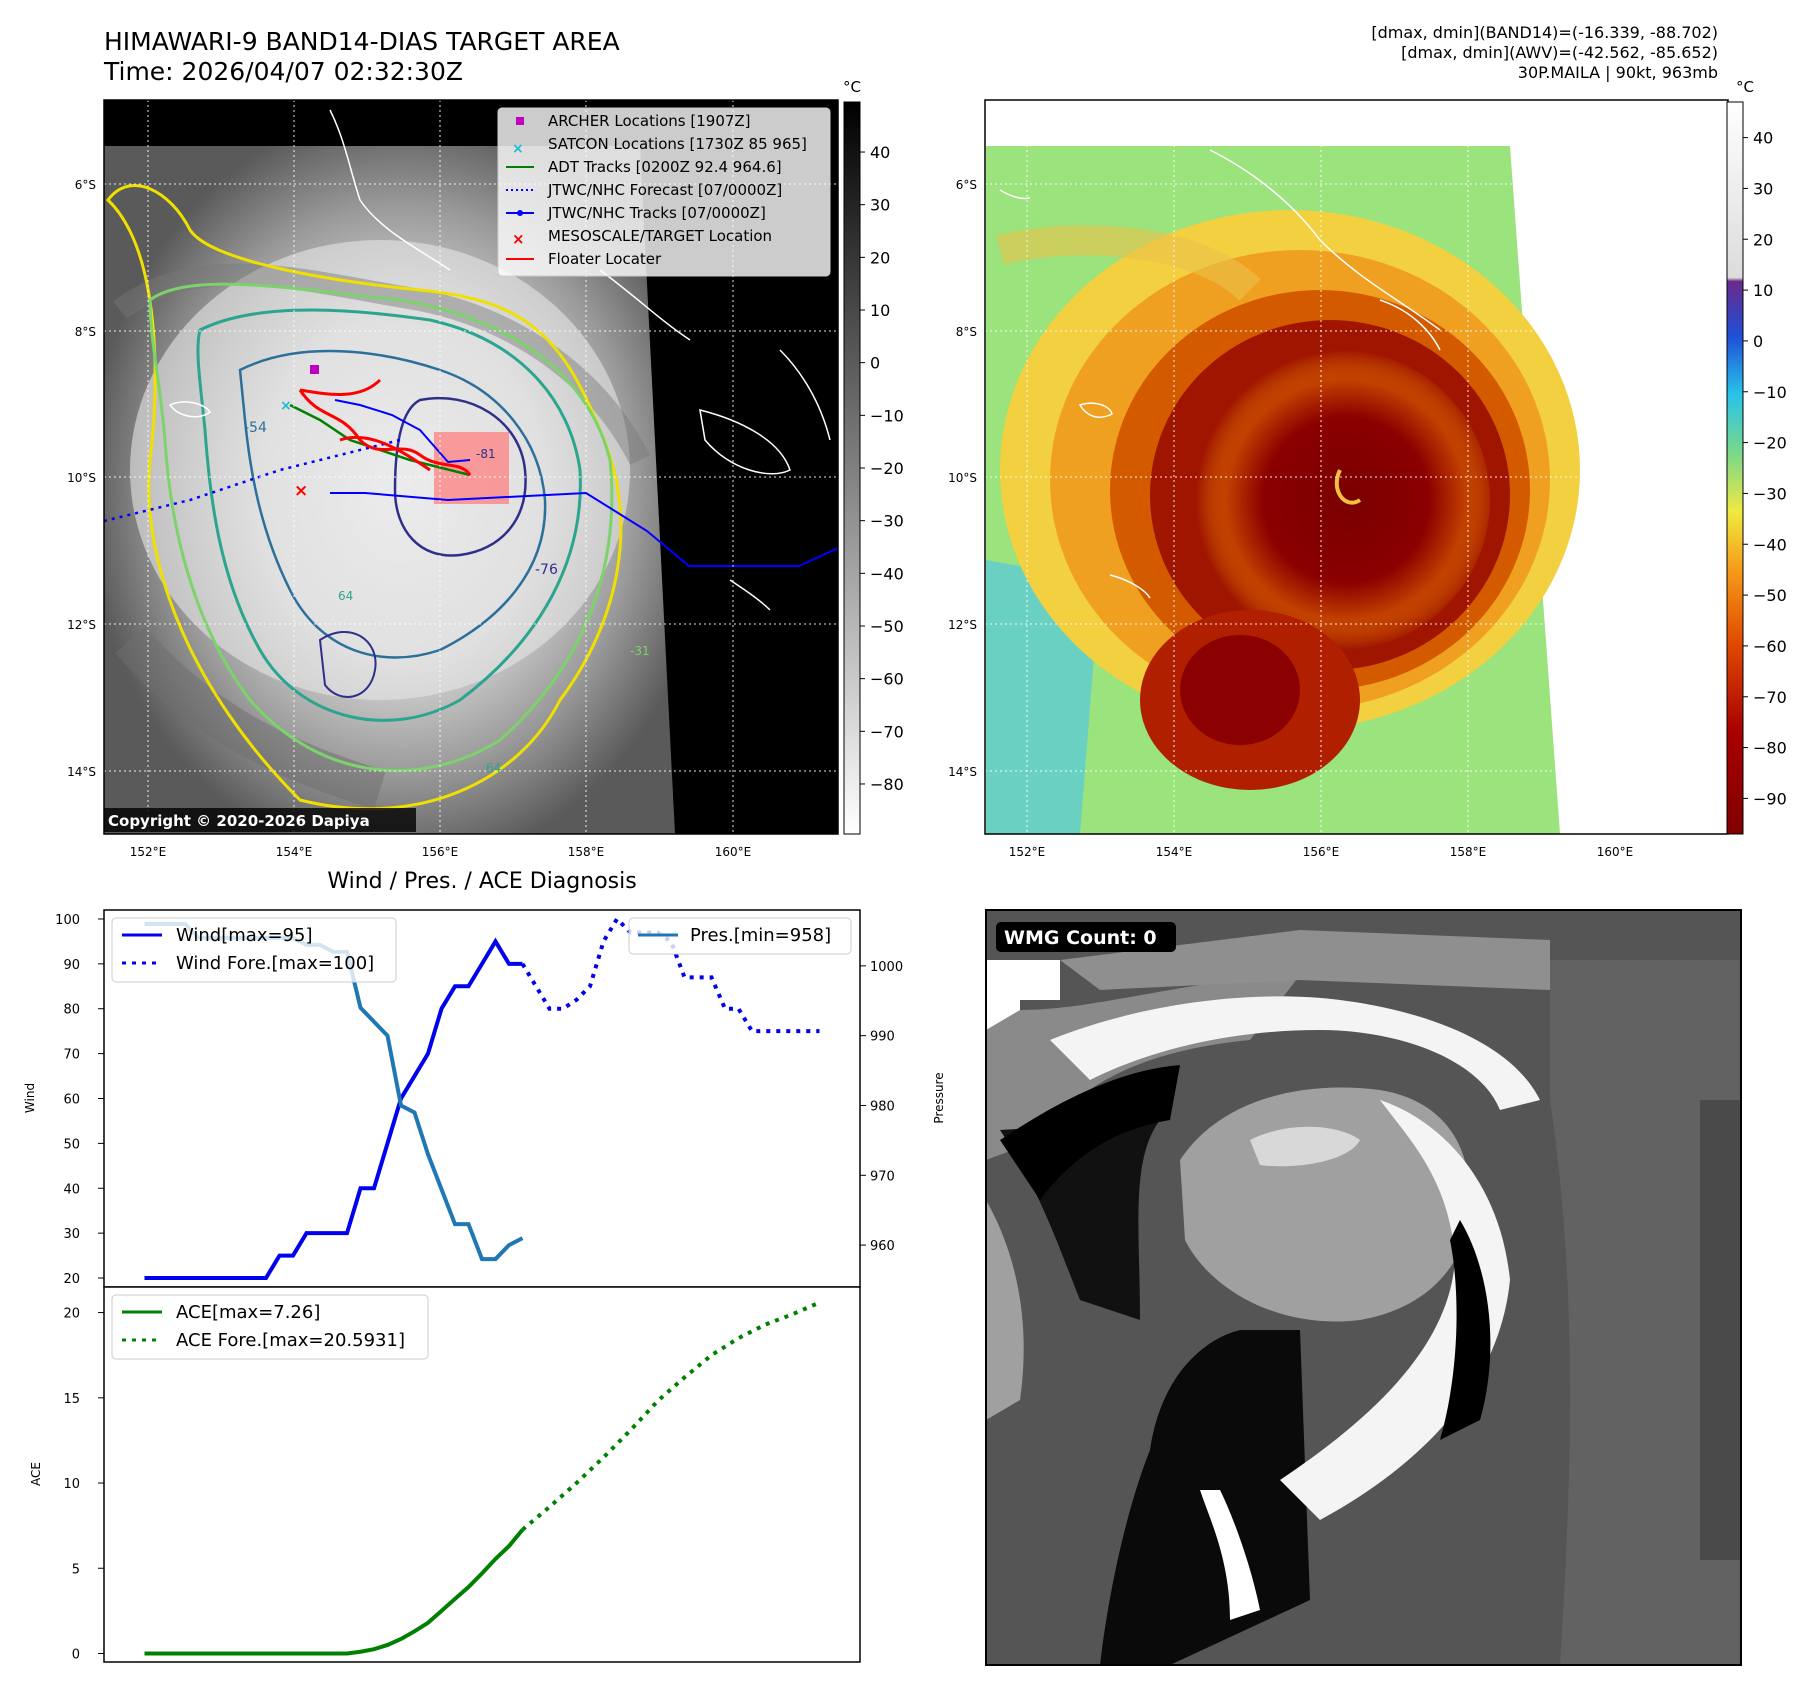  I want to click on legend-label: Wind Fore.[max=100], so click(275, 963).